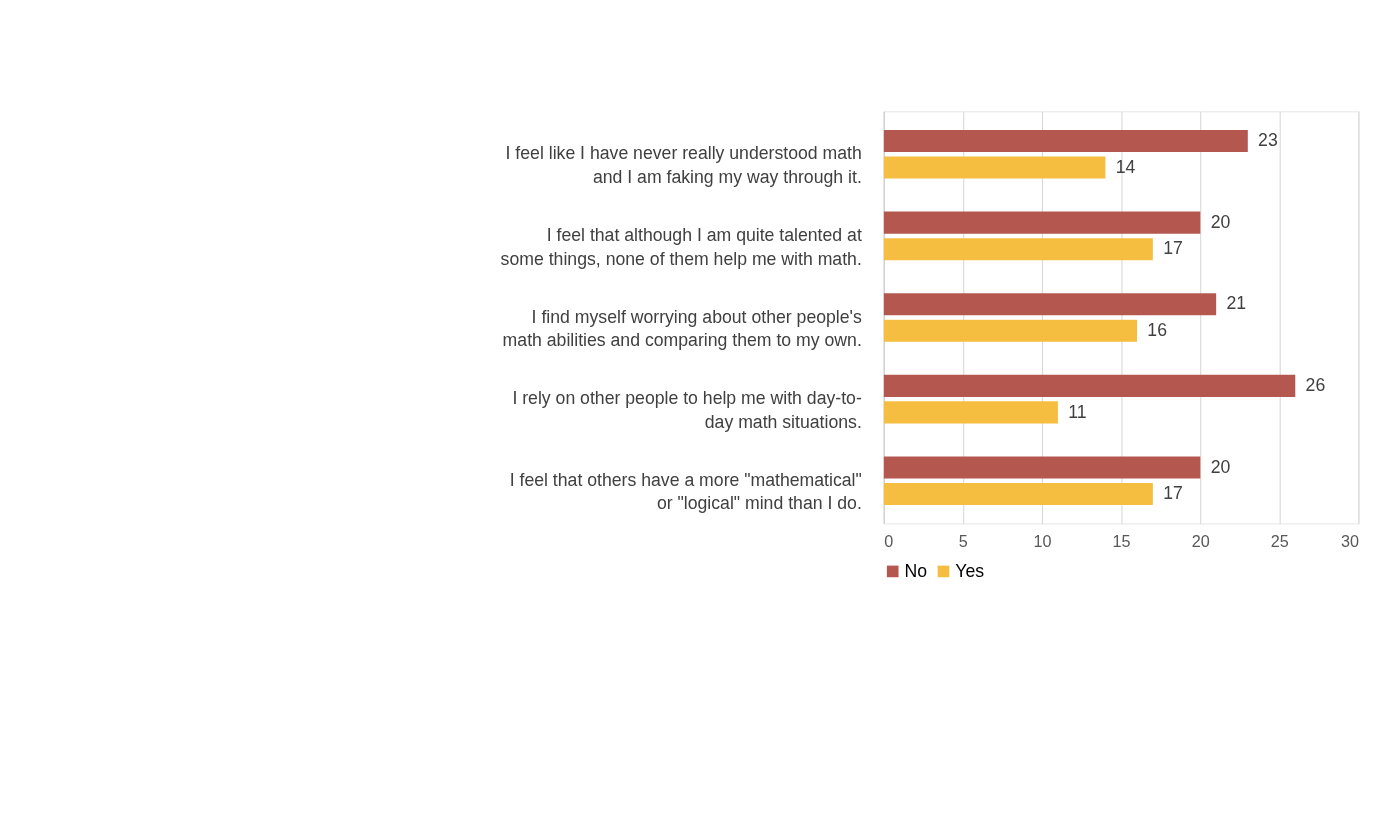  Describe the element at coordinates (685, 491) in the screenshot. I see `y-tick-label: I feel that others have a more "mathematical" or "logical" mind than I do.` at that location.